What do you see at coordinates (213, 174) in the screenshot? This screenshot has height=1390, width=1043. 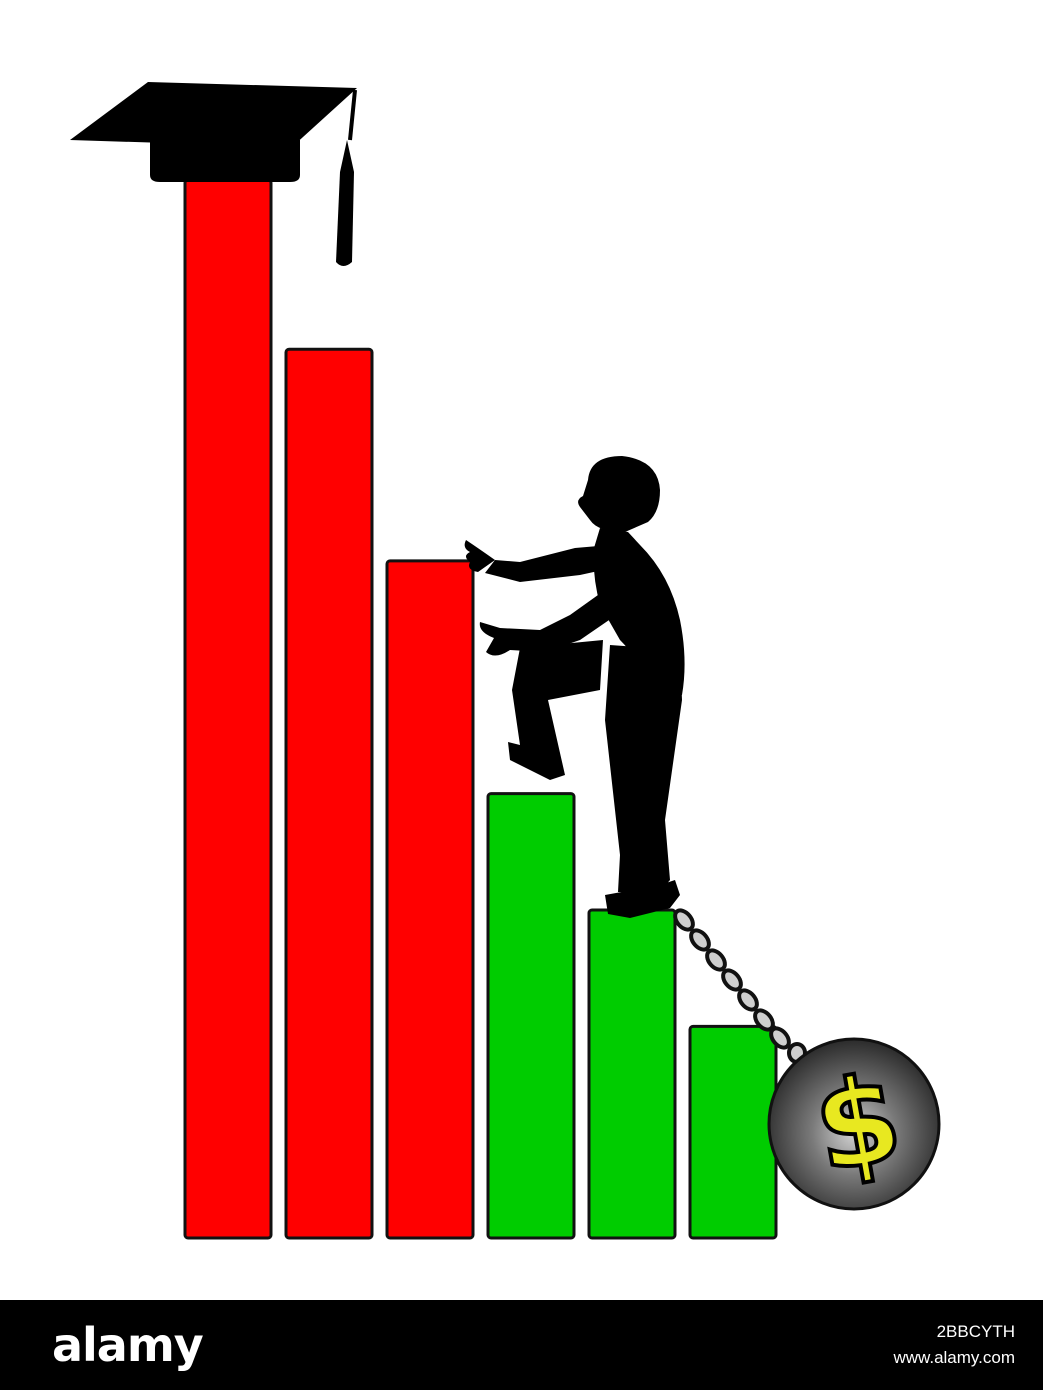 I see `graduation-cap-icon` at bounding box center [213, 174].